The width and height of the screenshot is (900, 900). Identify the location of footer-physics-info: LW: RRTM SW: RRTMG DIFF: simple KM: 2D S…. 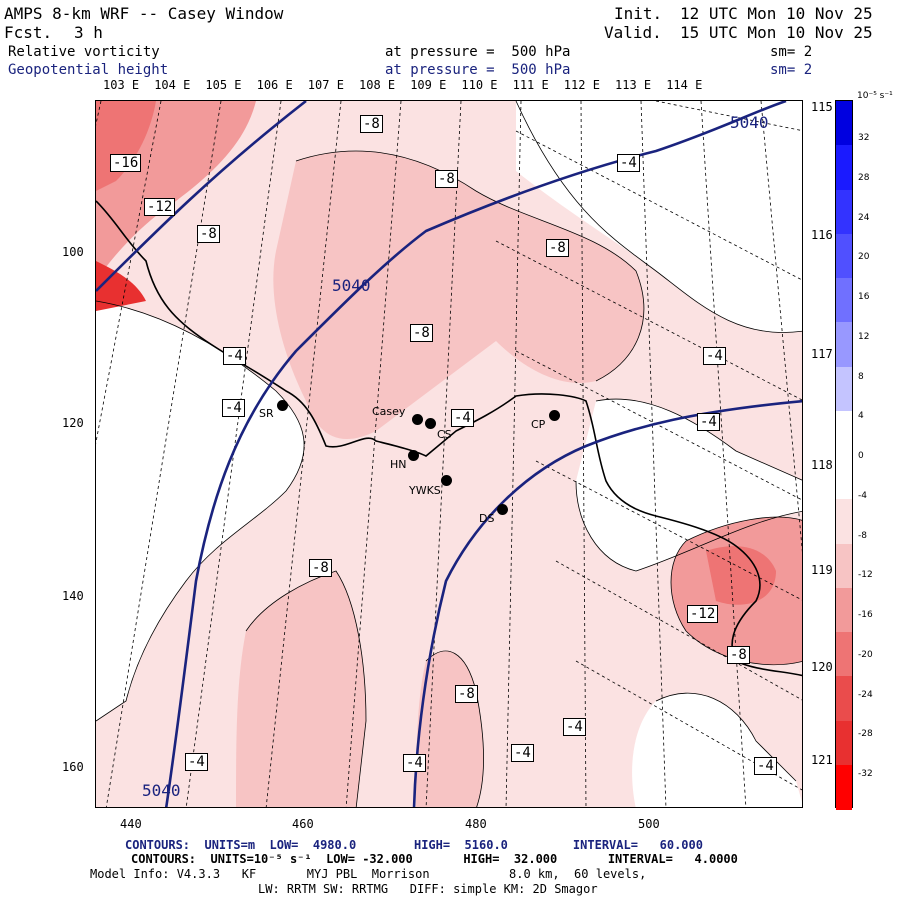
(428, 889).